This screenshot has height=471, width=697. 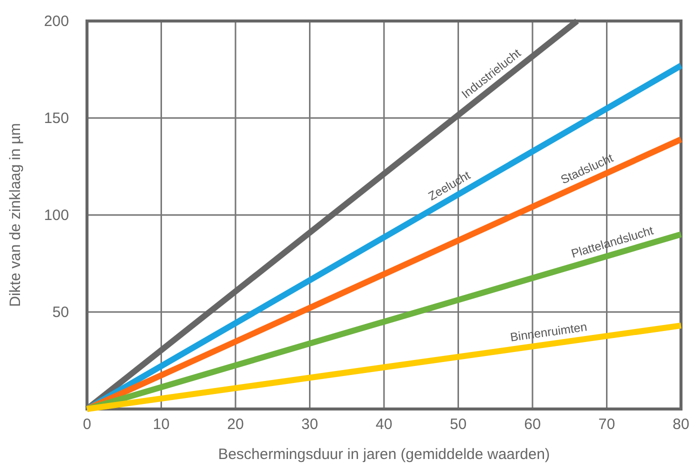 I want to click on x-tick-label: 0, so click(x=87, y=424).